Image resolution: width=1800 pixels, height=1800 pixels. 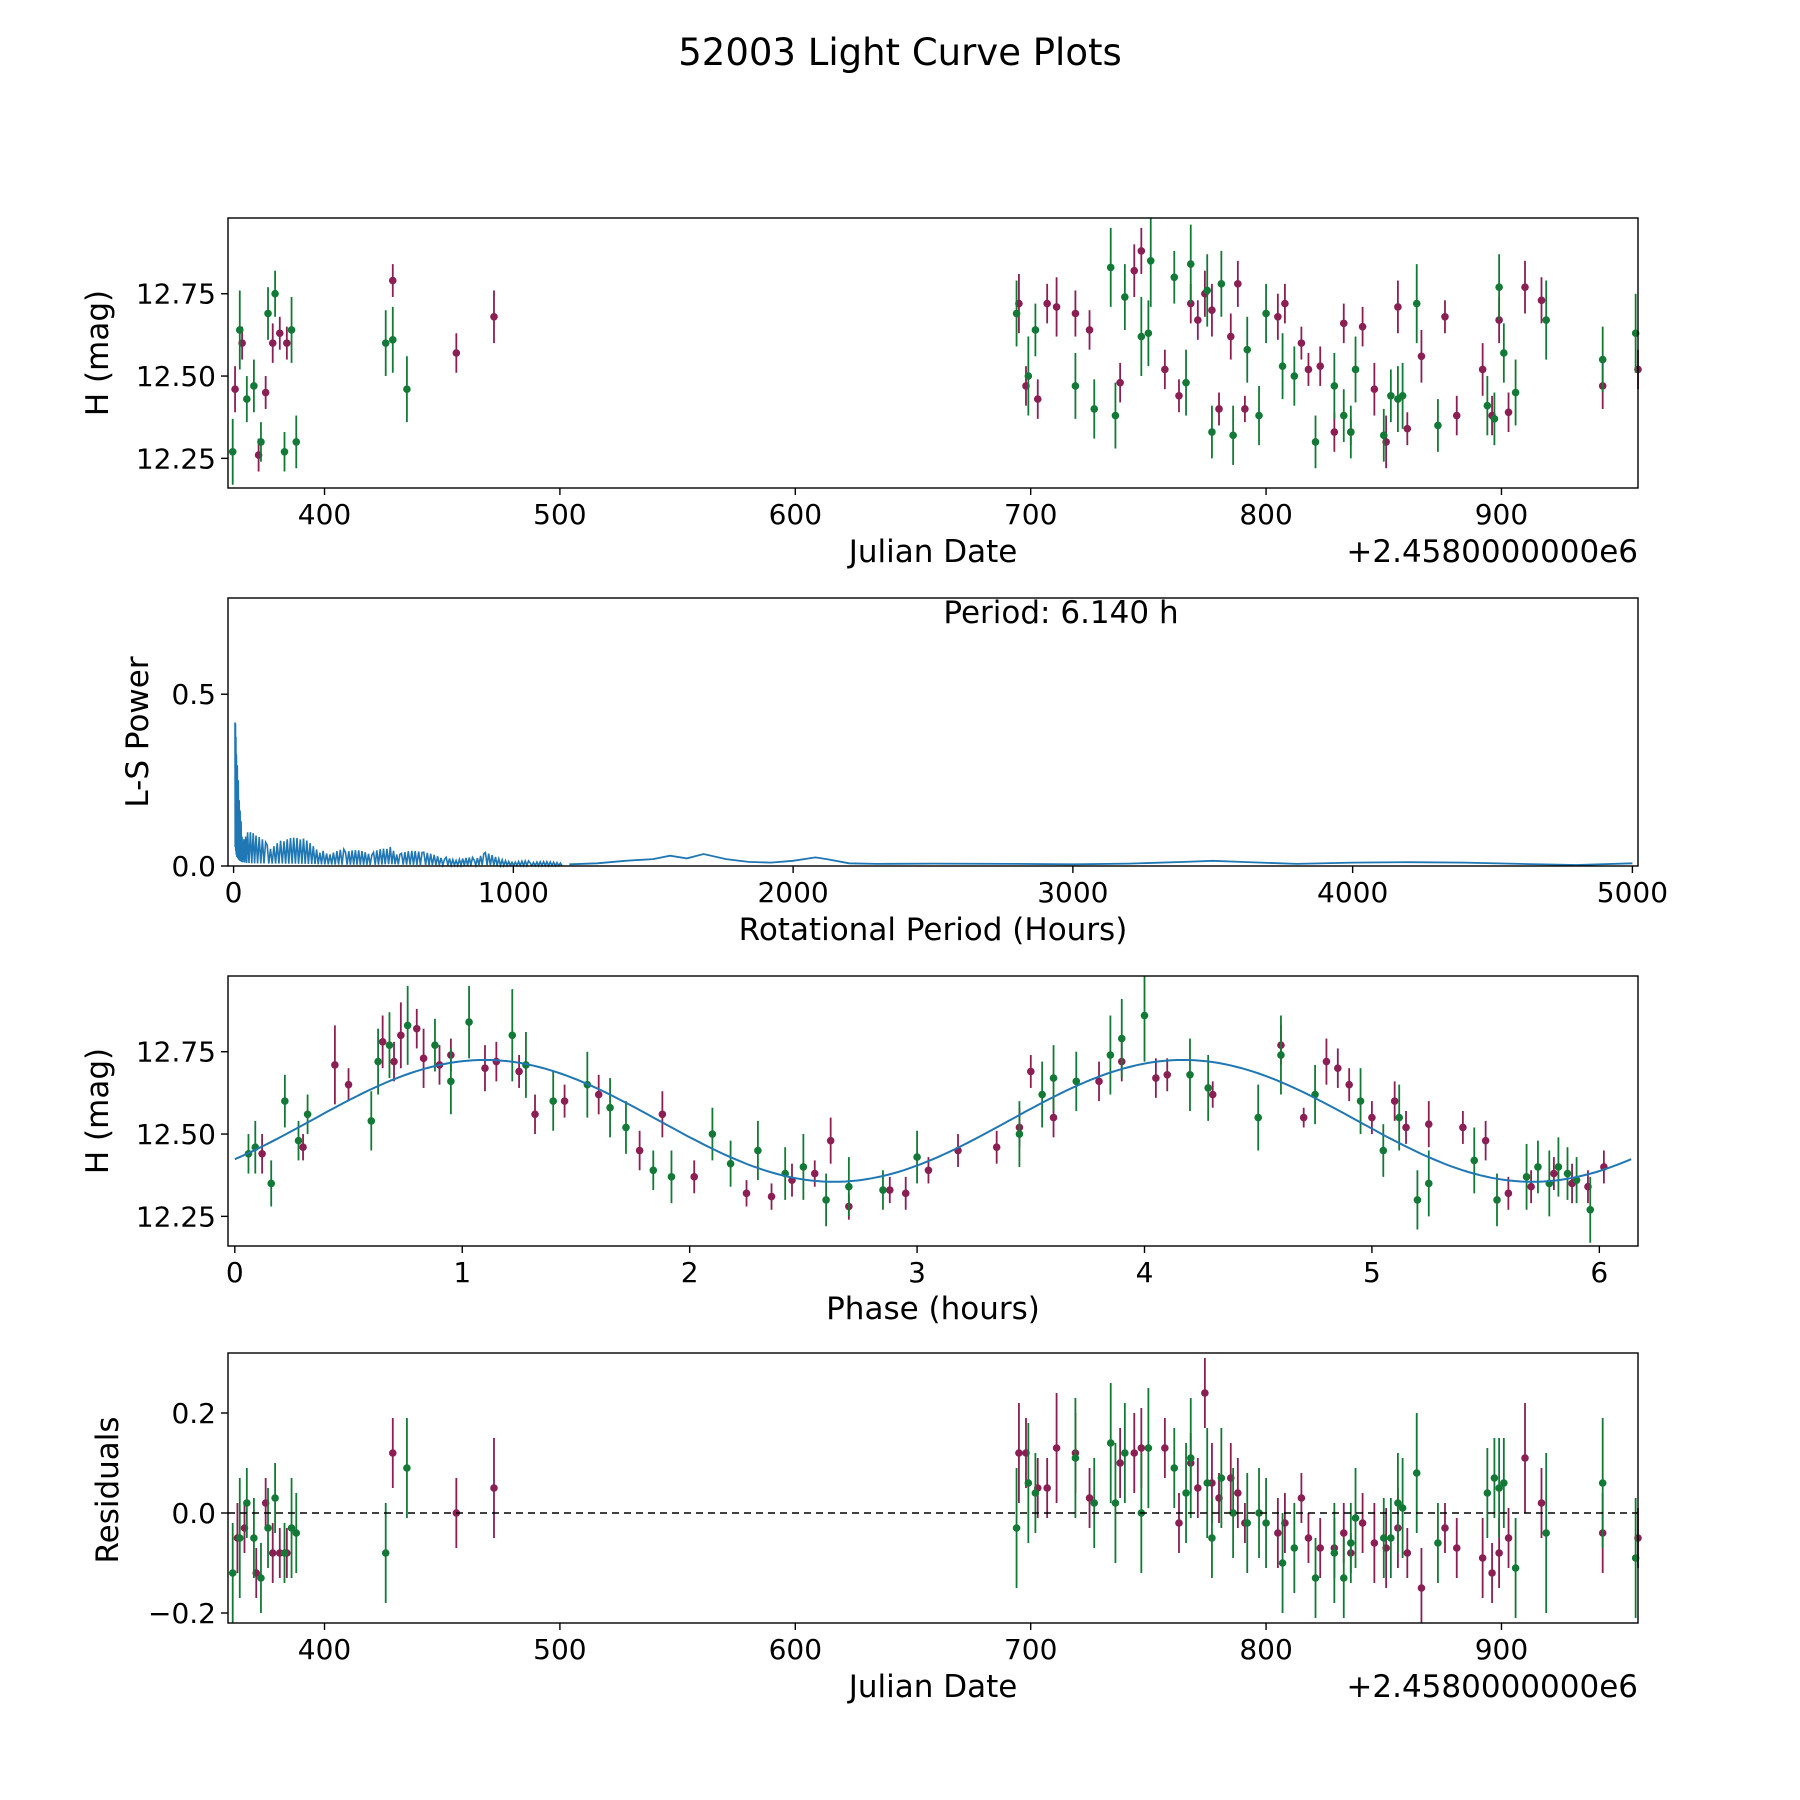 I want to click on periodogram-ytick-label: 0.5, so click(x=193, y=694).